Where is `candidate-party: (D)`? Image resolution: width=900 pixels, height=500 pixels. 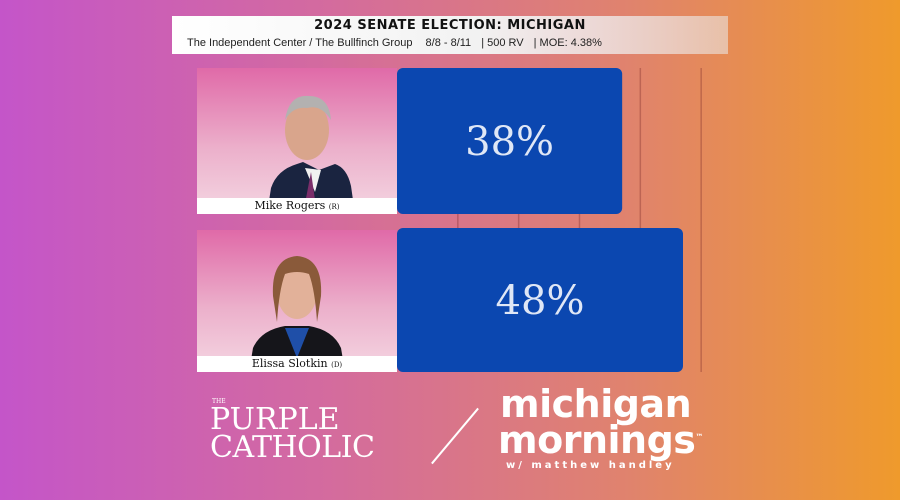 candidate-party: (D) is located at coordinates (337, 365).